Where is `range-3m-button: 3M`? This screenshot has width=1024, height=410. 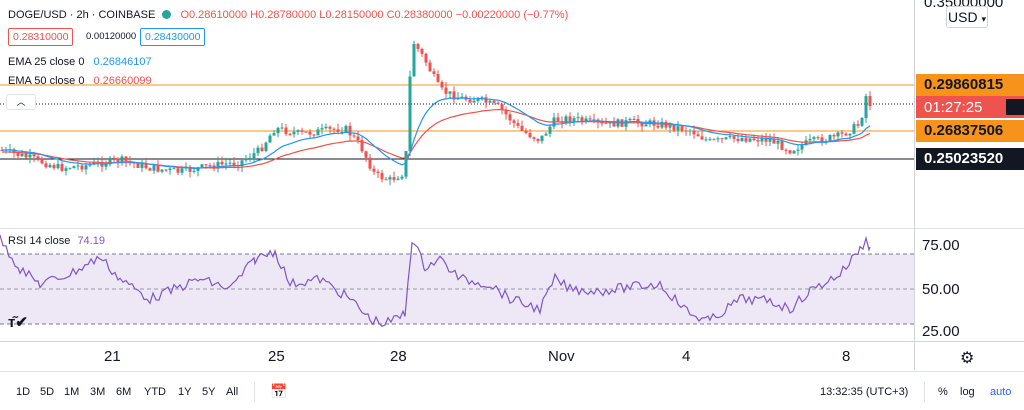 range-3m-button: 3M is located at coordinates (98, 392).